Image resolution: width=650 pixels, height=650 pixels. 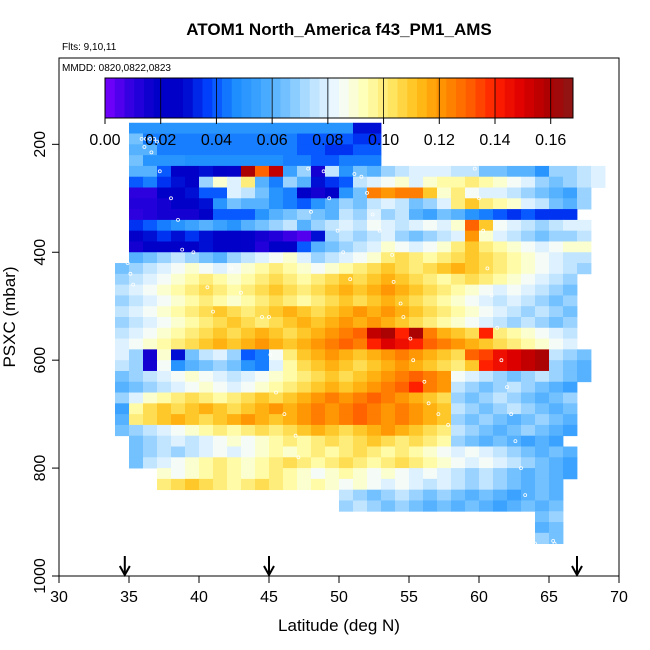 I want to click on x-tick-label: 30, so click(x=59, y=597).